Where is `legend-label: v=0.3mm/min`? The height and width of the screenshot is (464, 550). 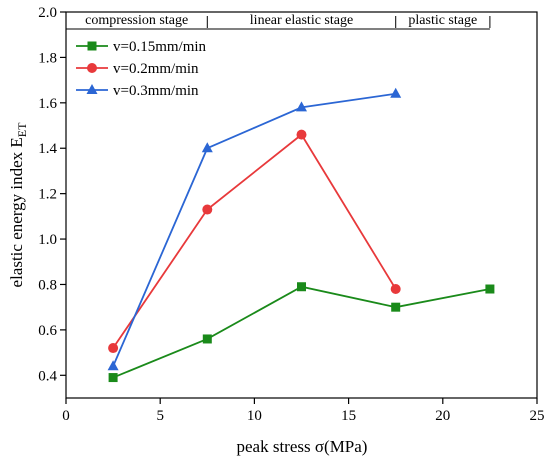 legend-label: v=0.3mm/min is located at coordinates (156, 91).